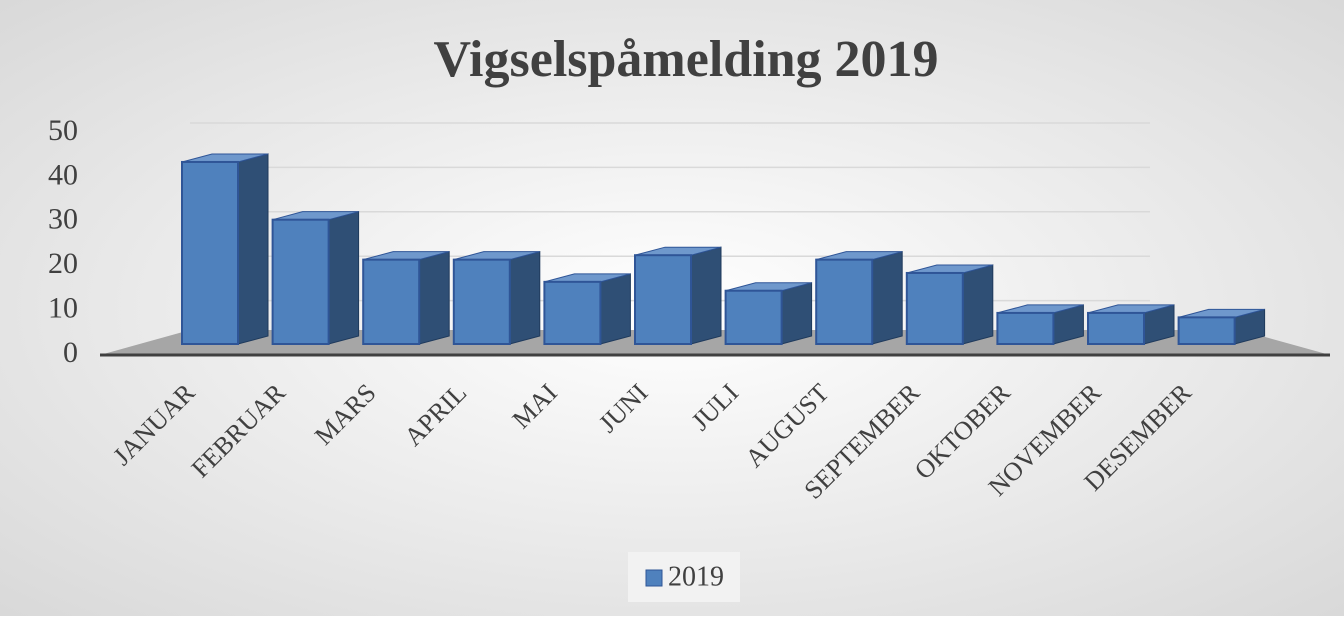  Describe the element at coordinates (63, 219) in the screenshot. I see `y-tick-label: 30` at that location.